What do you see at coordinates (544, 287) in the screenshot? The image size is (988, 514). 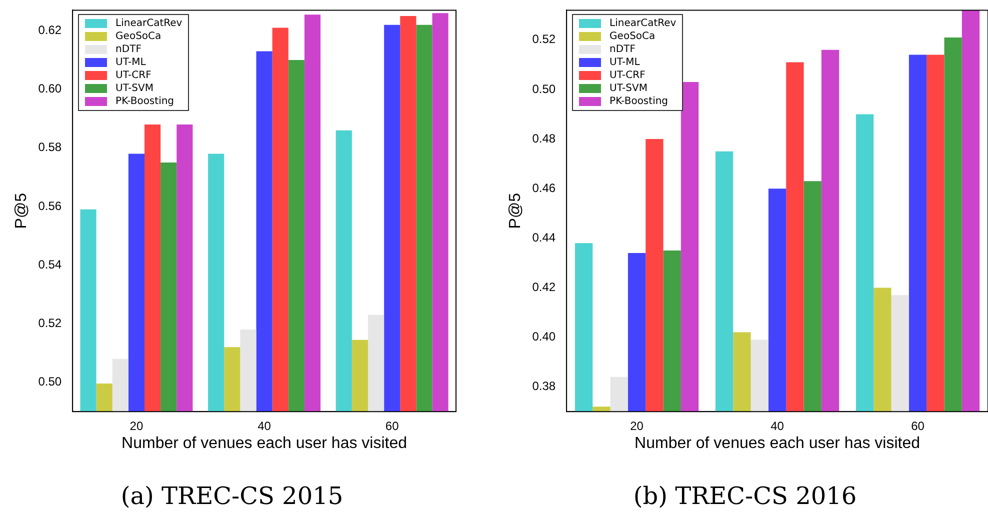 I see `y-tick-label: 0.42` at bounding box center [544, 287].